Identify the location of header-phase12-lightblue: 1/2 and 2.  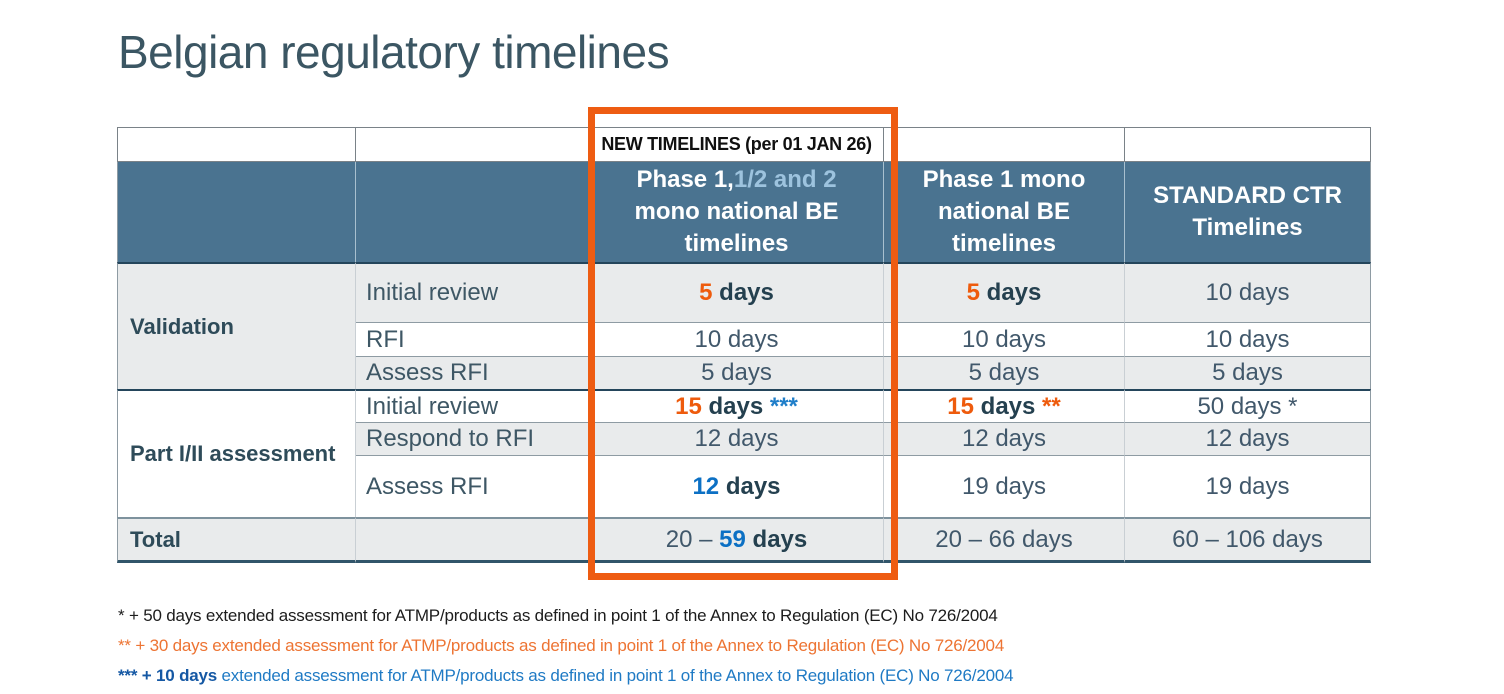
(785, 180).